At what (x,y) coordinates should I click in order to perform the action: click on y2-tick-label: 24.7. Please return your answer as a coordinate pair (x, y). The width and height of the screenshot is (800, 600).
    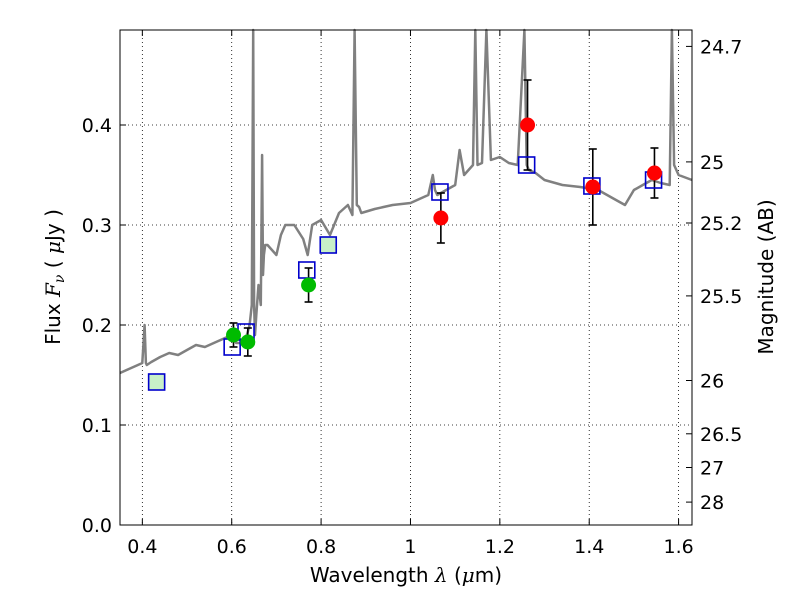
    Looking at the image, I should click on (721, 47).